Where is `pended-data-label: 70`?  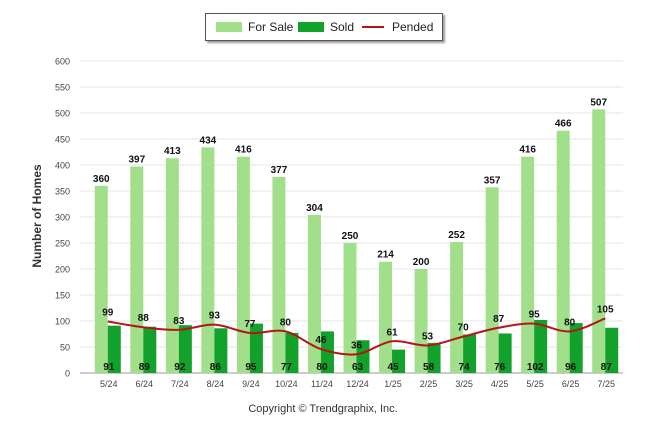
pended-data-label: 70 is located at coordinates (464, 328).